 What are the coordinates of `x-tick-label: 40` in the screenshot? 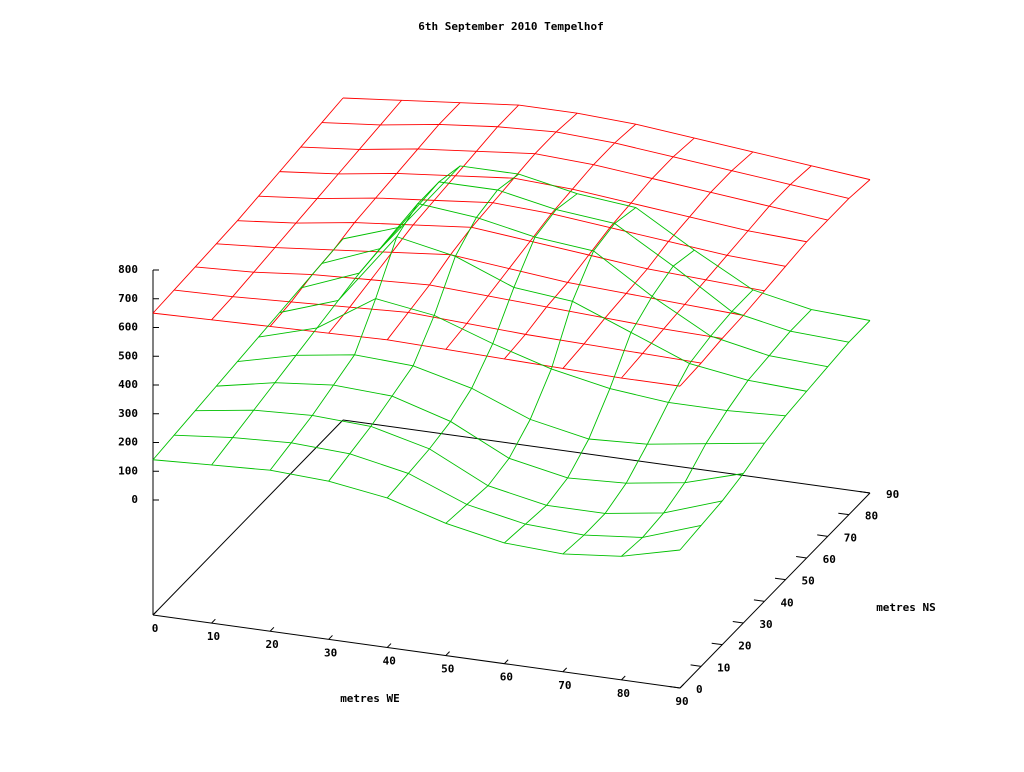 It's located at (389, 660).